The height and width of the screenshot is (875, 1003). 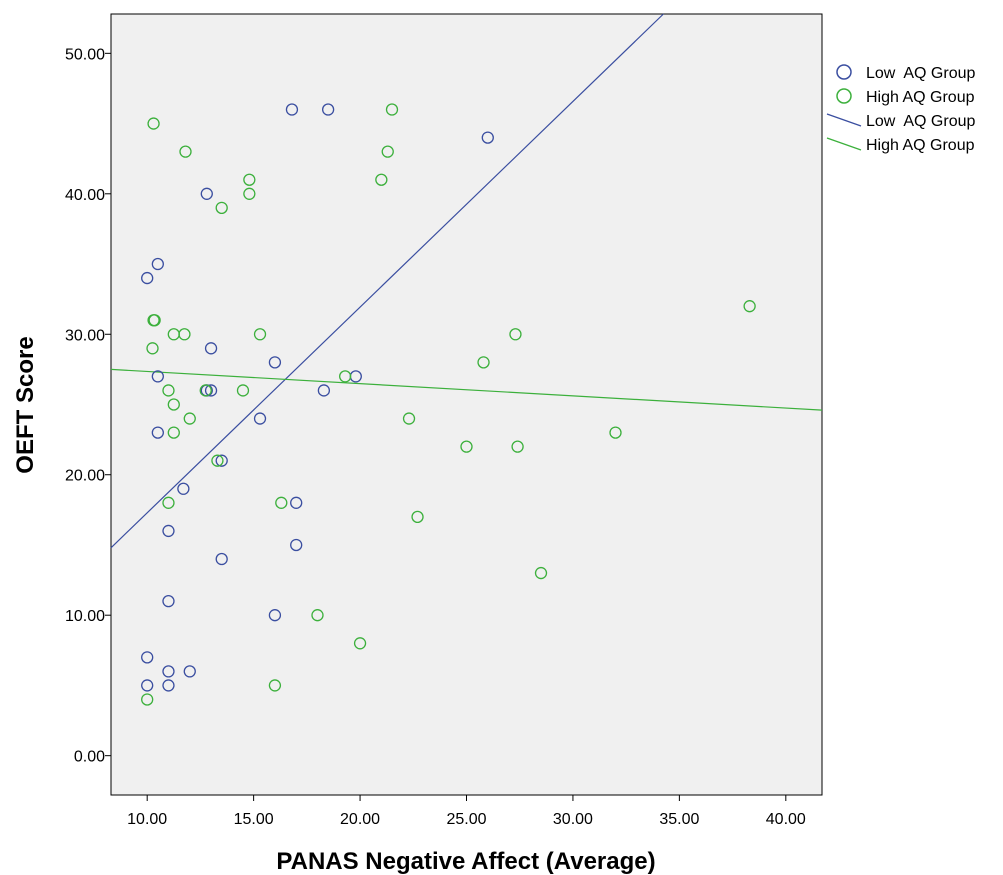 I want to click on x-tick-label: 10.00, so click(x=147, y=819).